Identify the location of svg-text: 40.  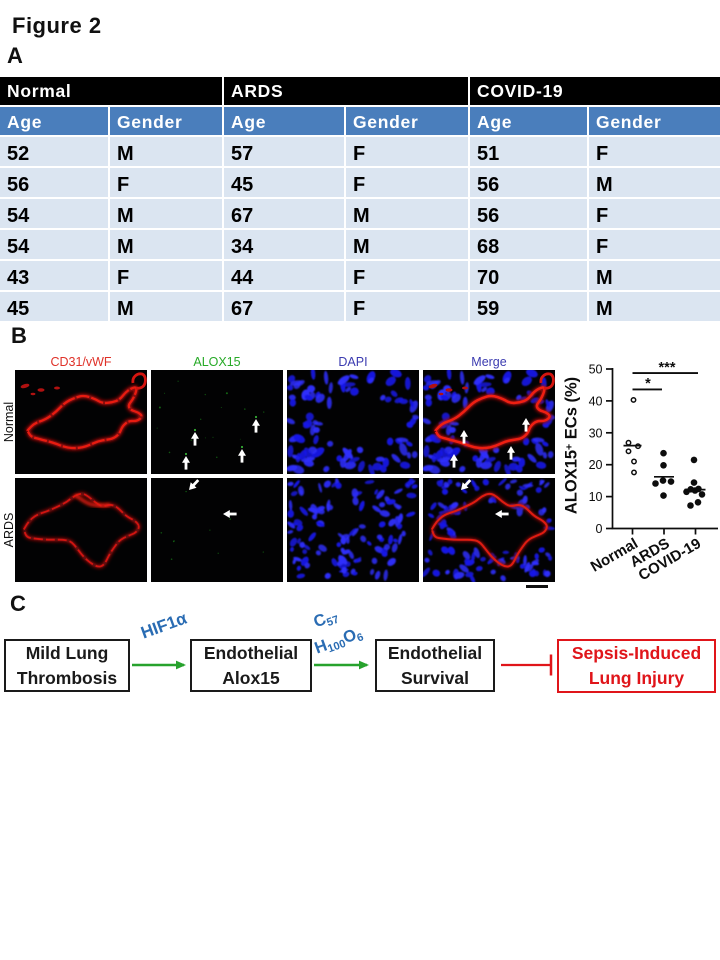
(596, 401).